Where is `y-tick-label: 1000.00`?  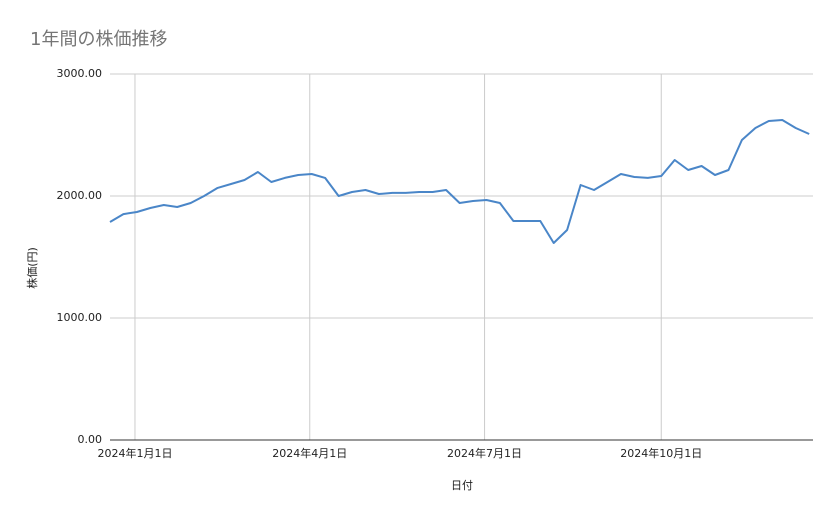
y-tick-label: 1000.00 is located at coordinates (80, 317).